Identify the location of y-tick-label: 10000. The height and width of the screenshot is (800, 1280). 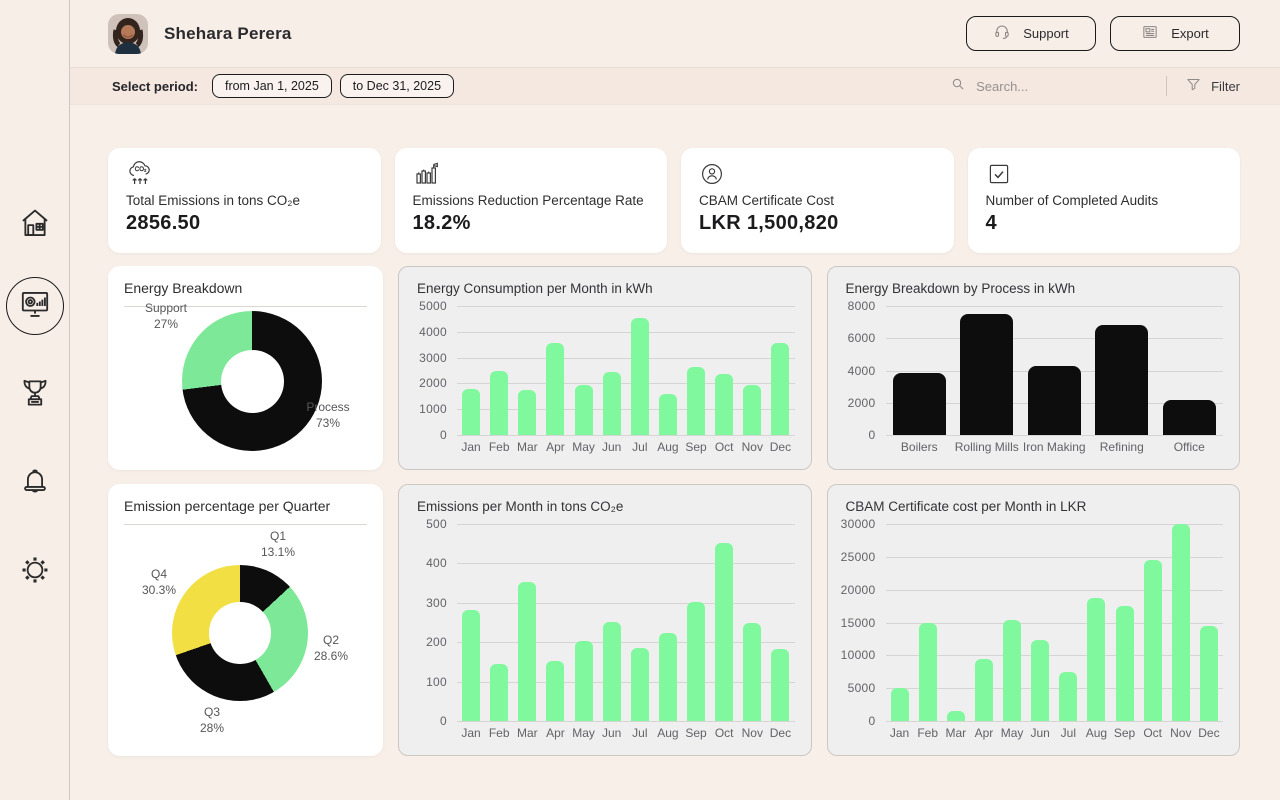
(858, 655).